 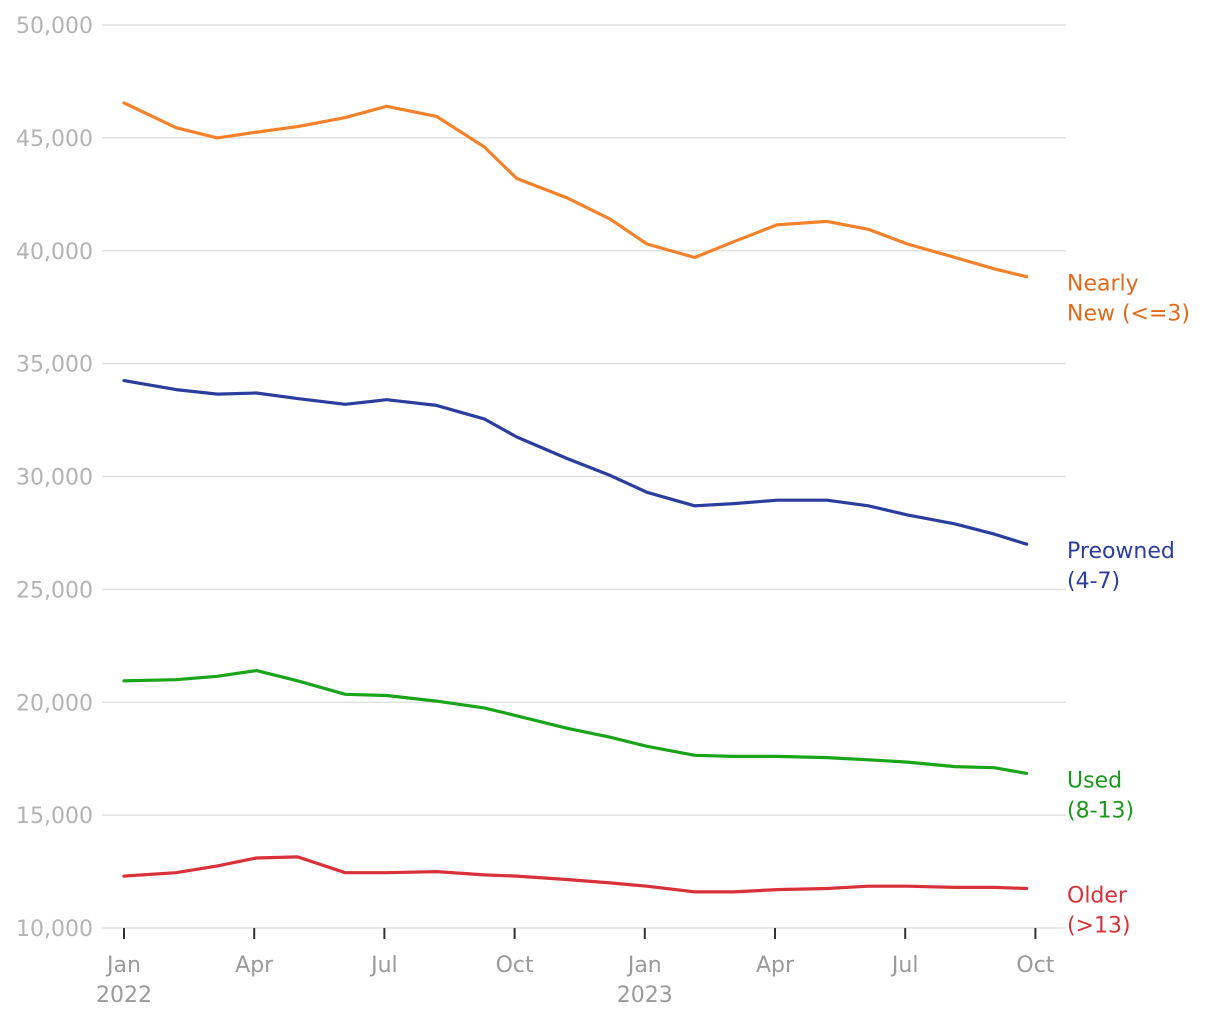 I want to click on x-tick-year-label: 2022, so click(x=124, y=995).